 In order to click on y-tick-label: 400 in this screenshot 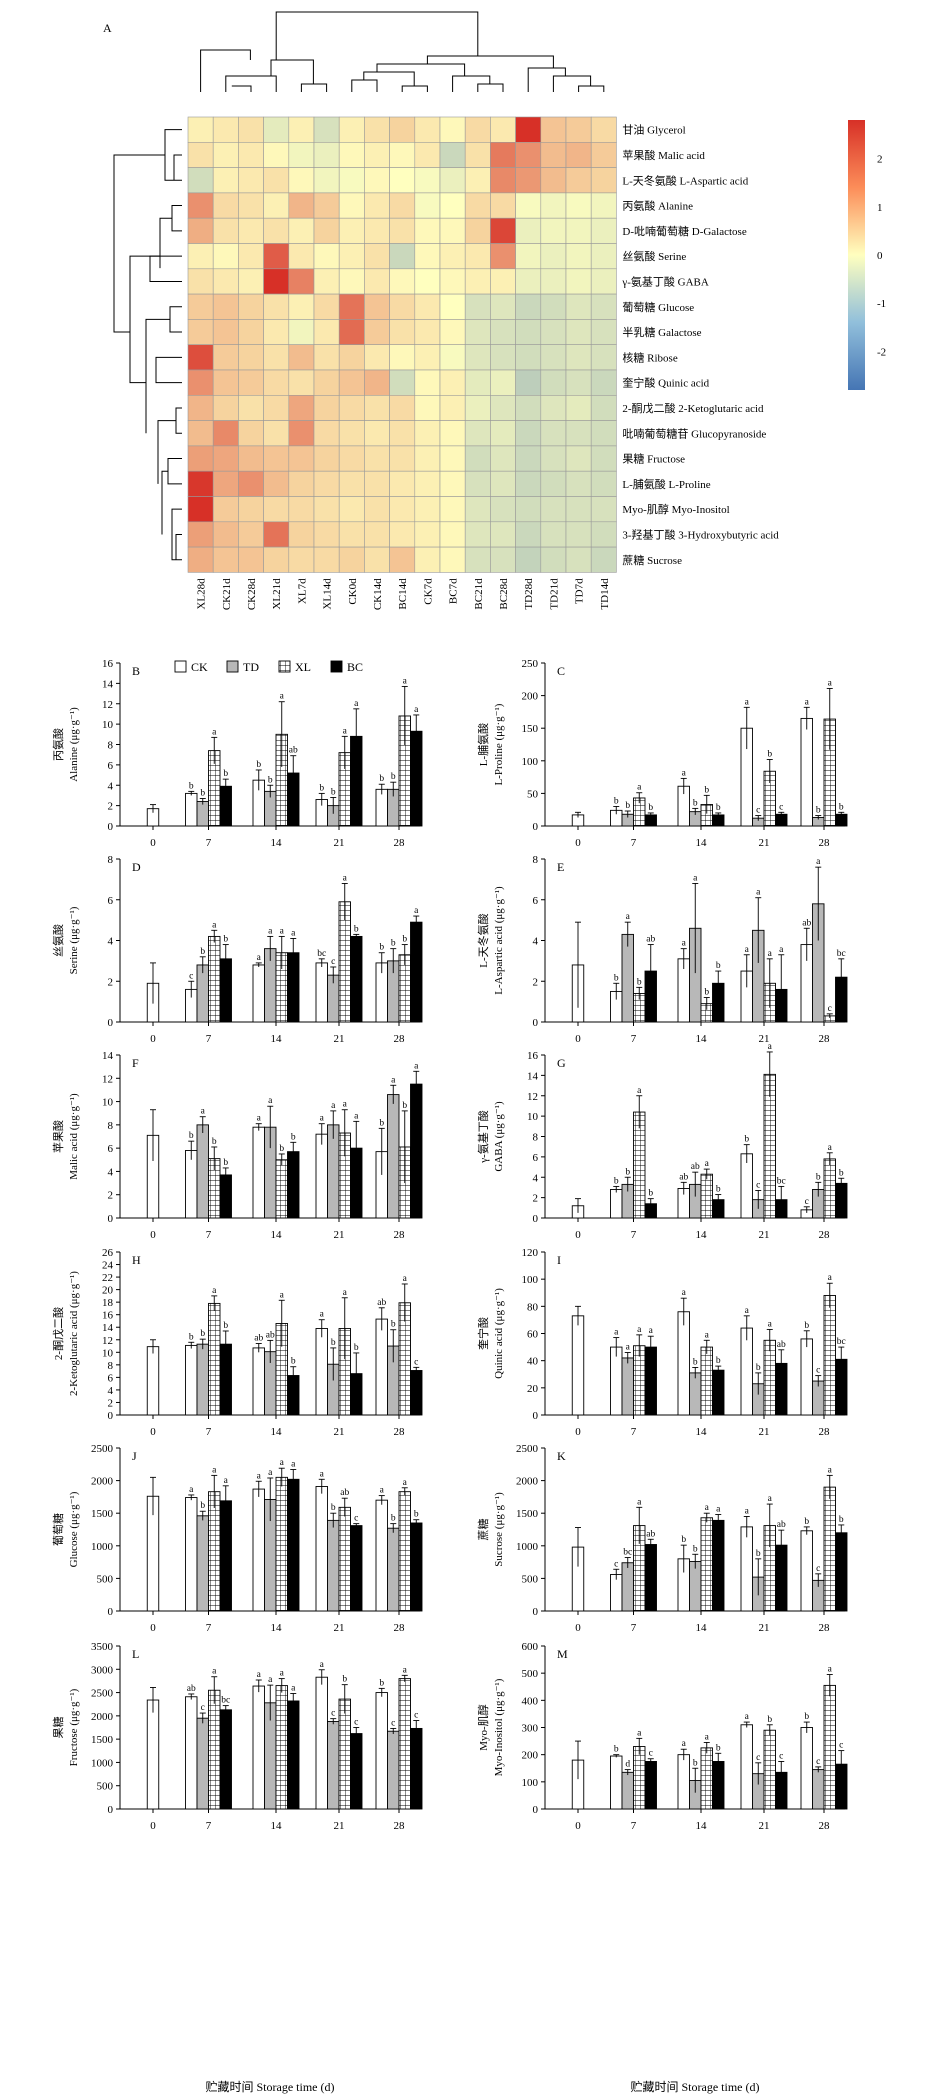, I will do `click(530, 1701)`.